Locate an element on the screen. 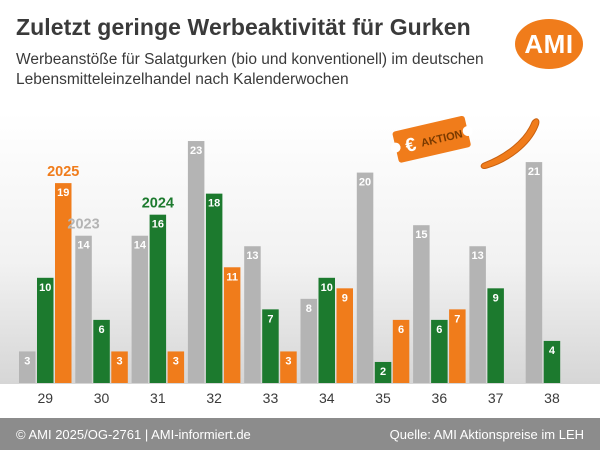  euro-icon: € is located at coordinates (410, 145).